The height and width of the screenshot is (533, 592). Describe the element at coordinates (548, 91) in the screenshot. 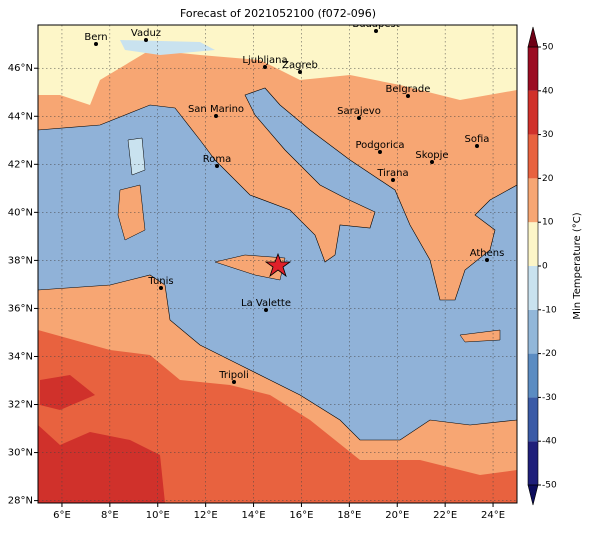

I see `colorbar-tick-label: 40` at that location.